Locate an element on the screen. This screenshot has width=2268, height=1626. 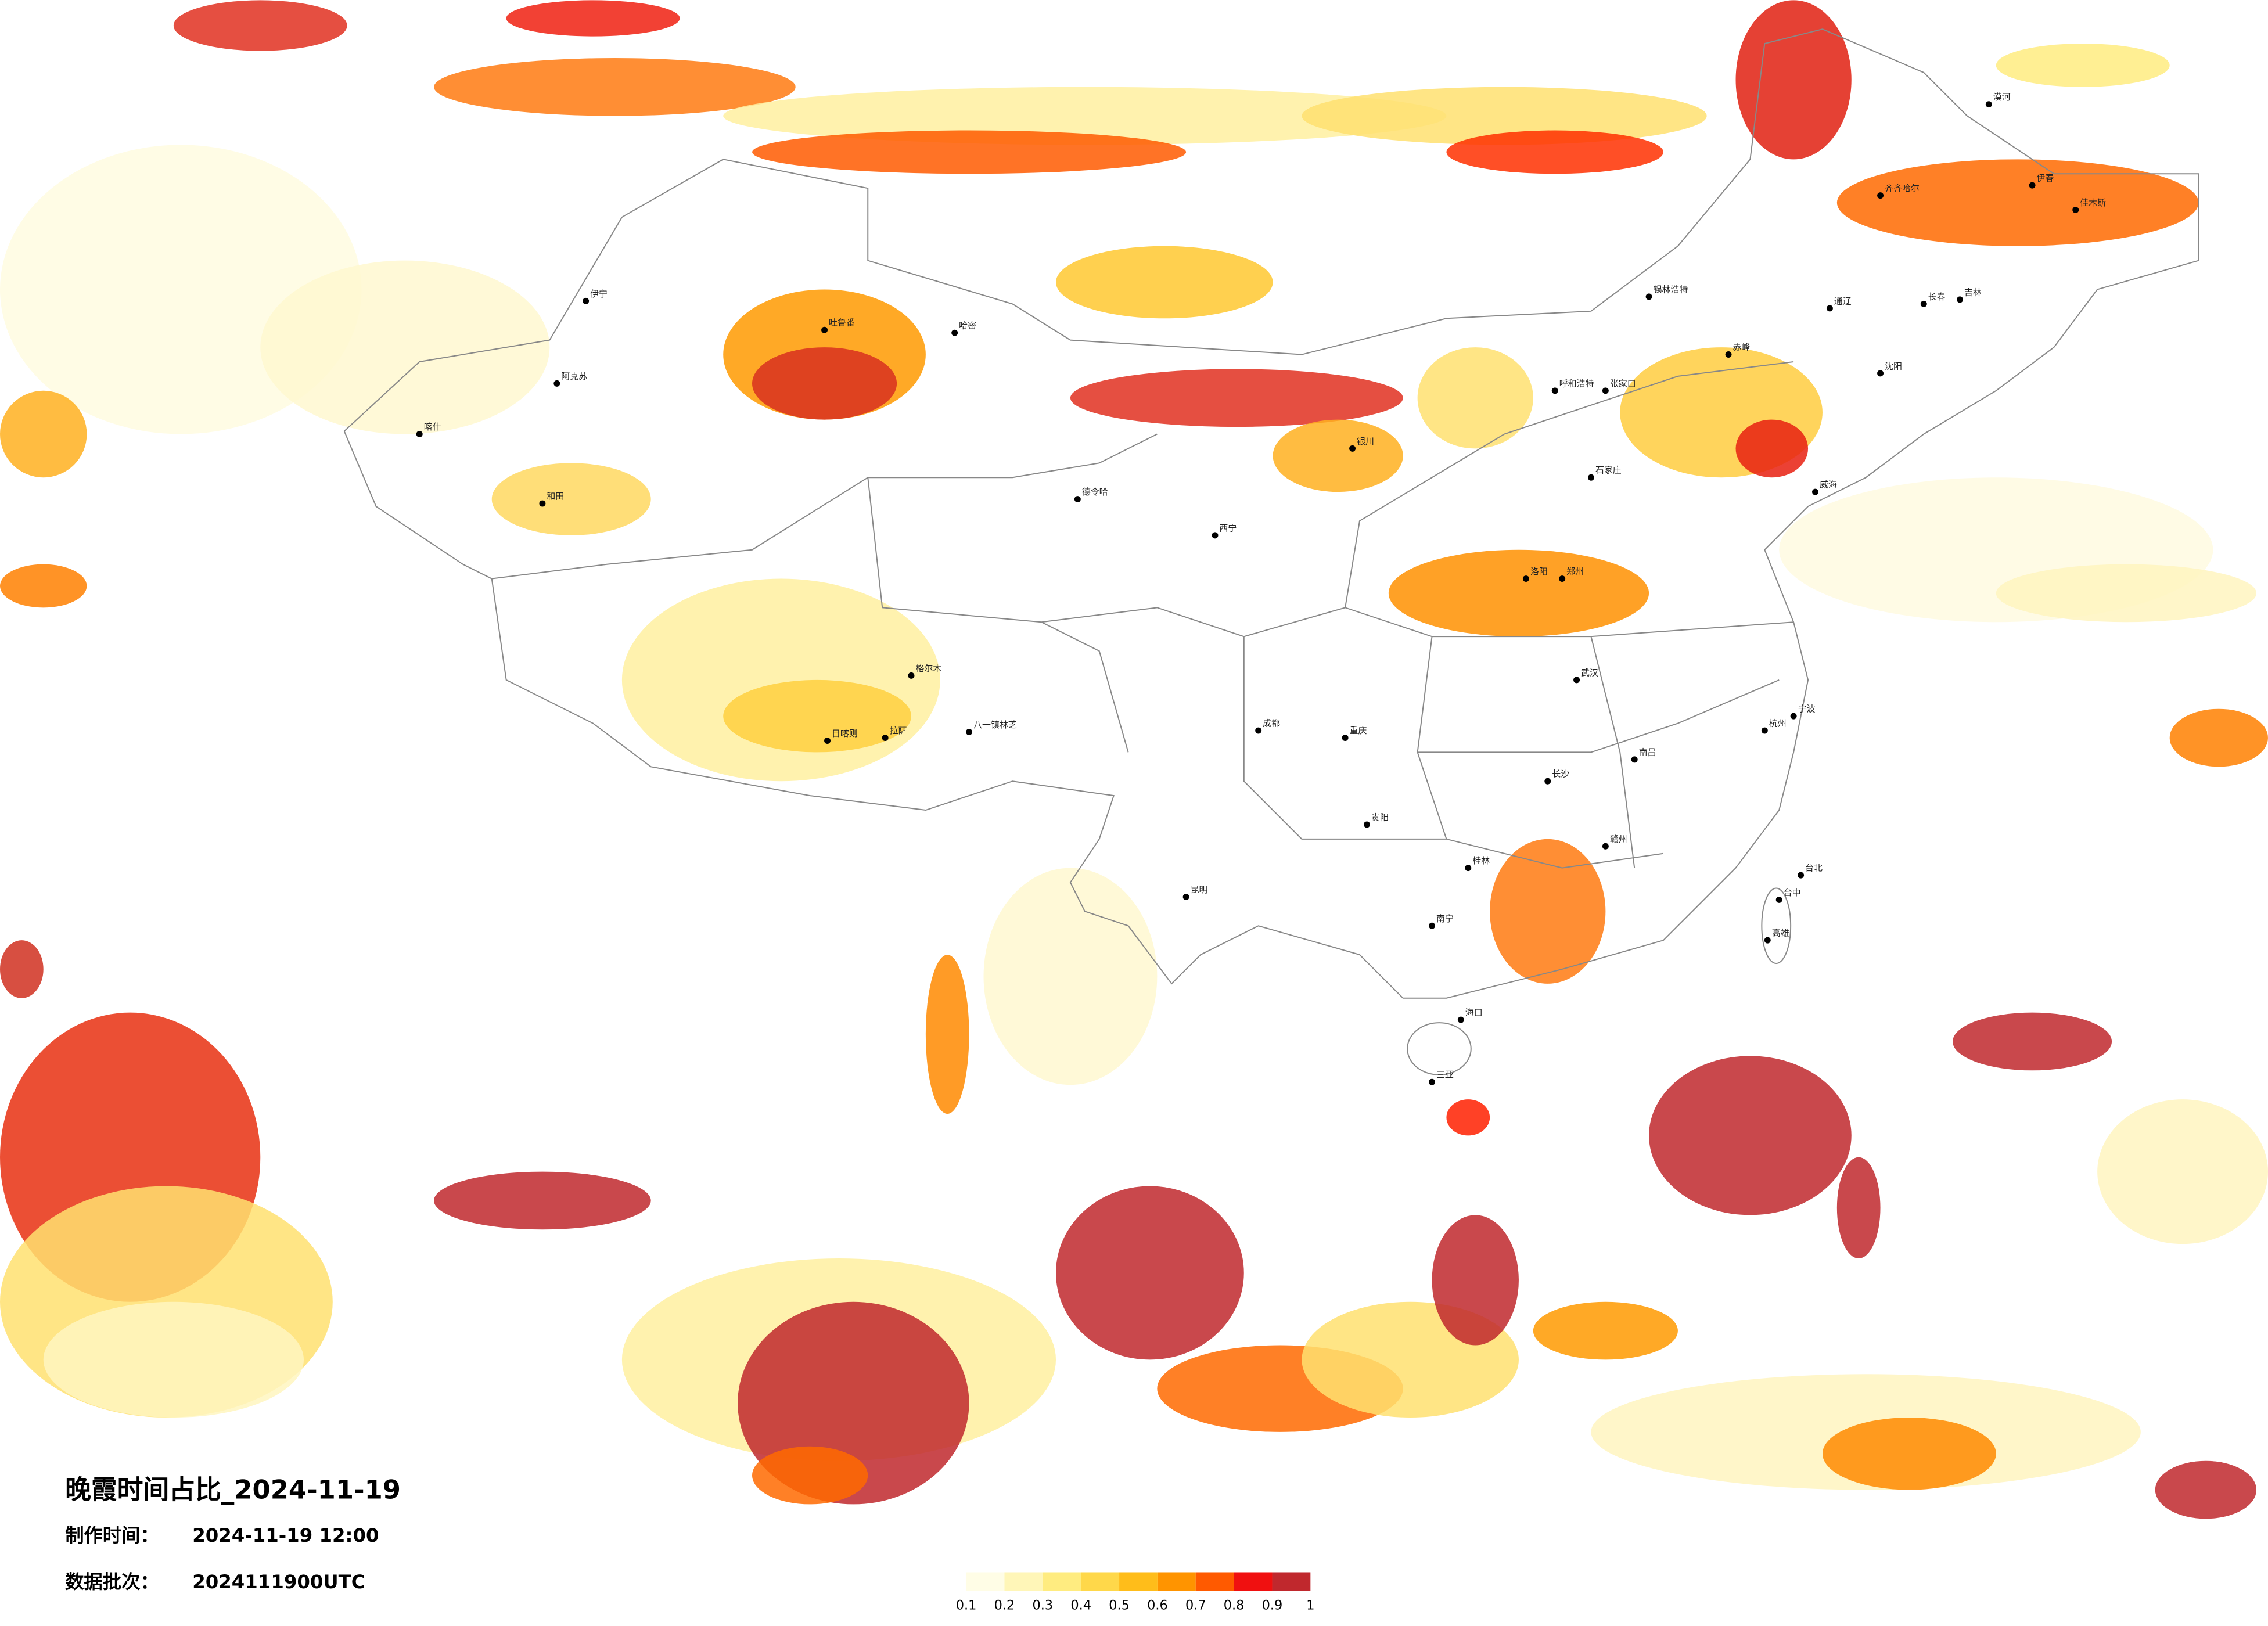
colorbar-tick-label: 0.8 is located at coordinates (1234, 1606).